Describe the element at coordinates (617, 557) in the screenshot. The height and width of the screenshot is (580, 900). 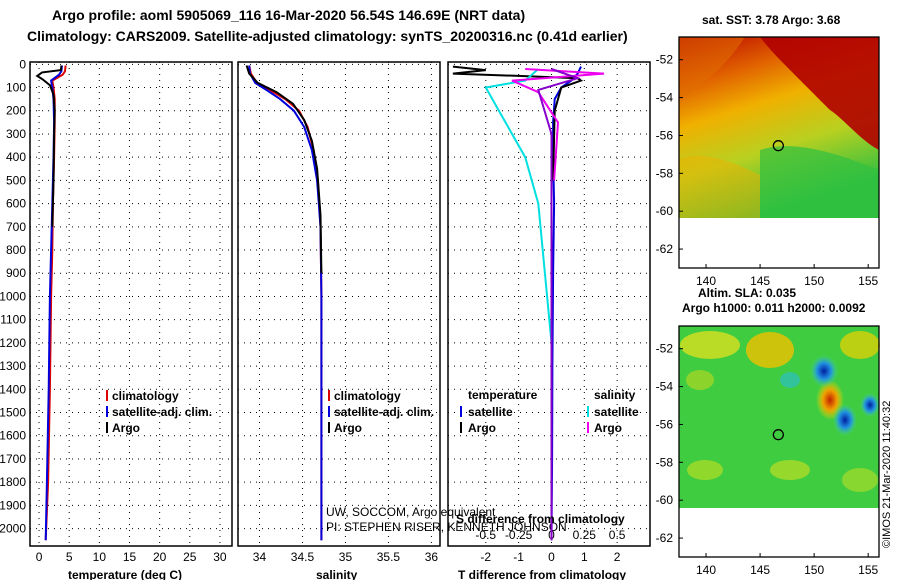
I see `x-tick-label: 2` at that location.